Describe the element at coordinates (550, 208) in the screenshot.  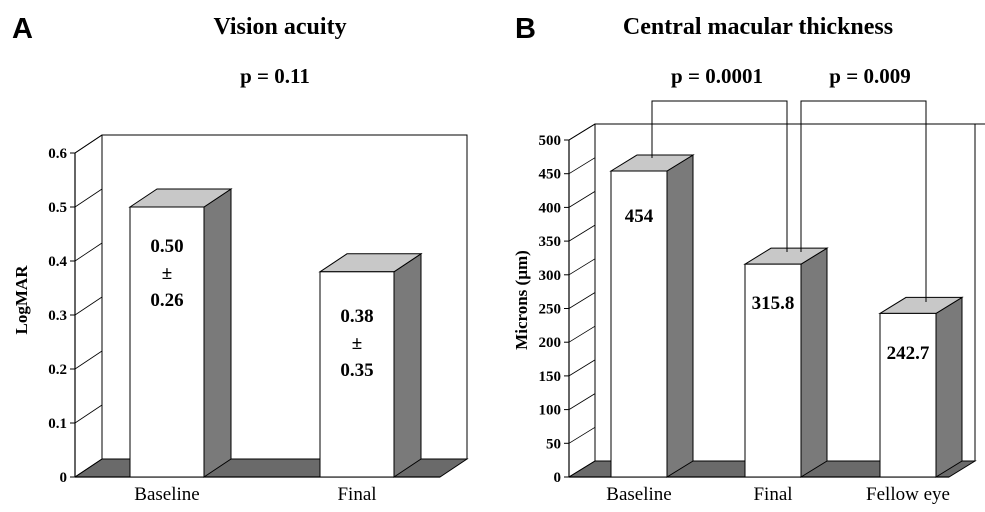
I see `y-tick-label: 400` at that location.